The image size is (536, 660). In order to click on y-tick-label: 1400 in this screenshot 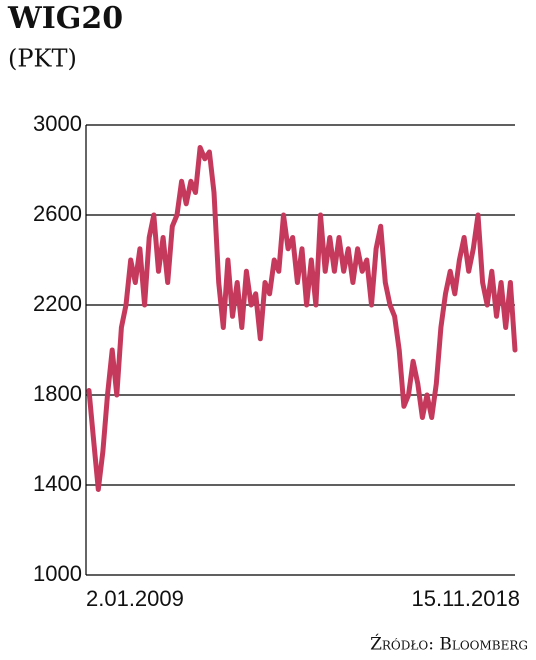, I will do `click(57, 483)`.